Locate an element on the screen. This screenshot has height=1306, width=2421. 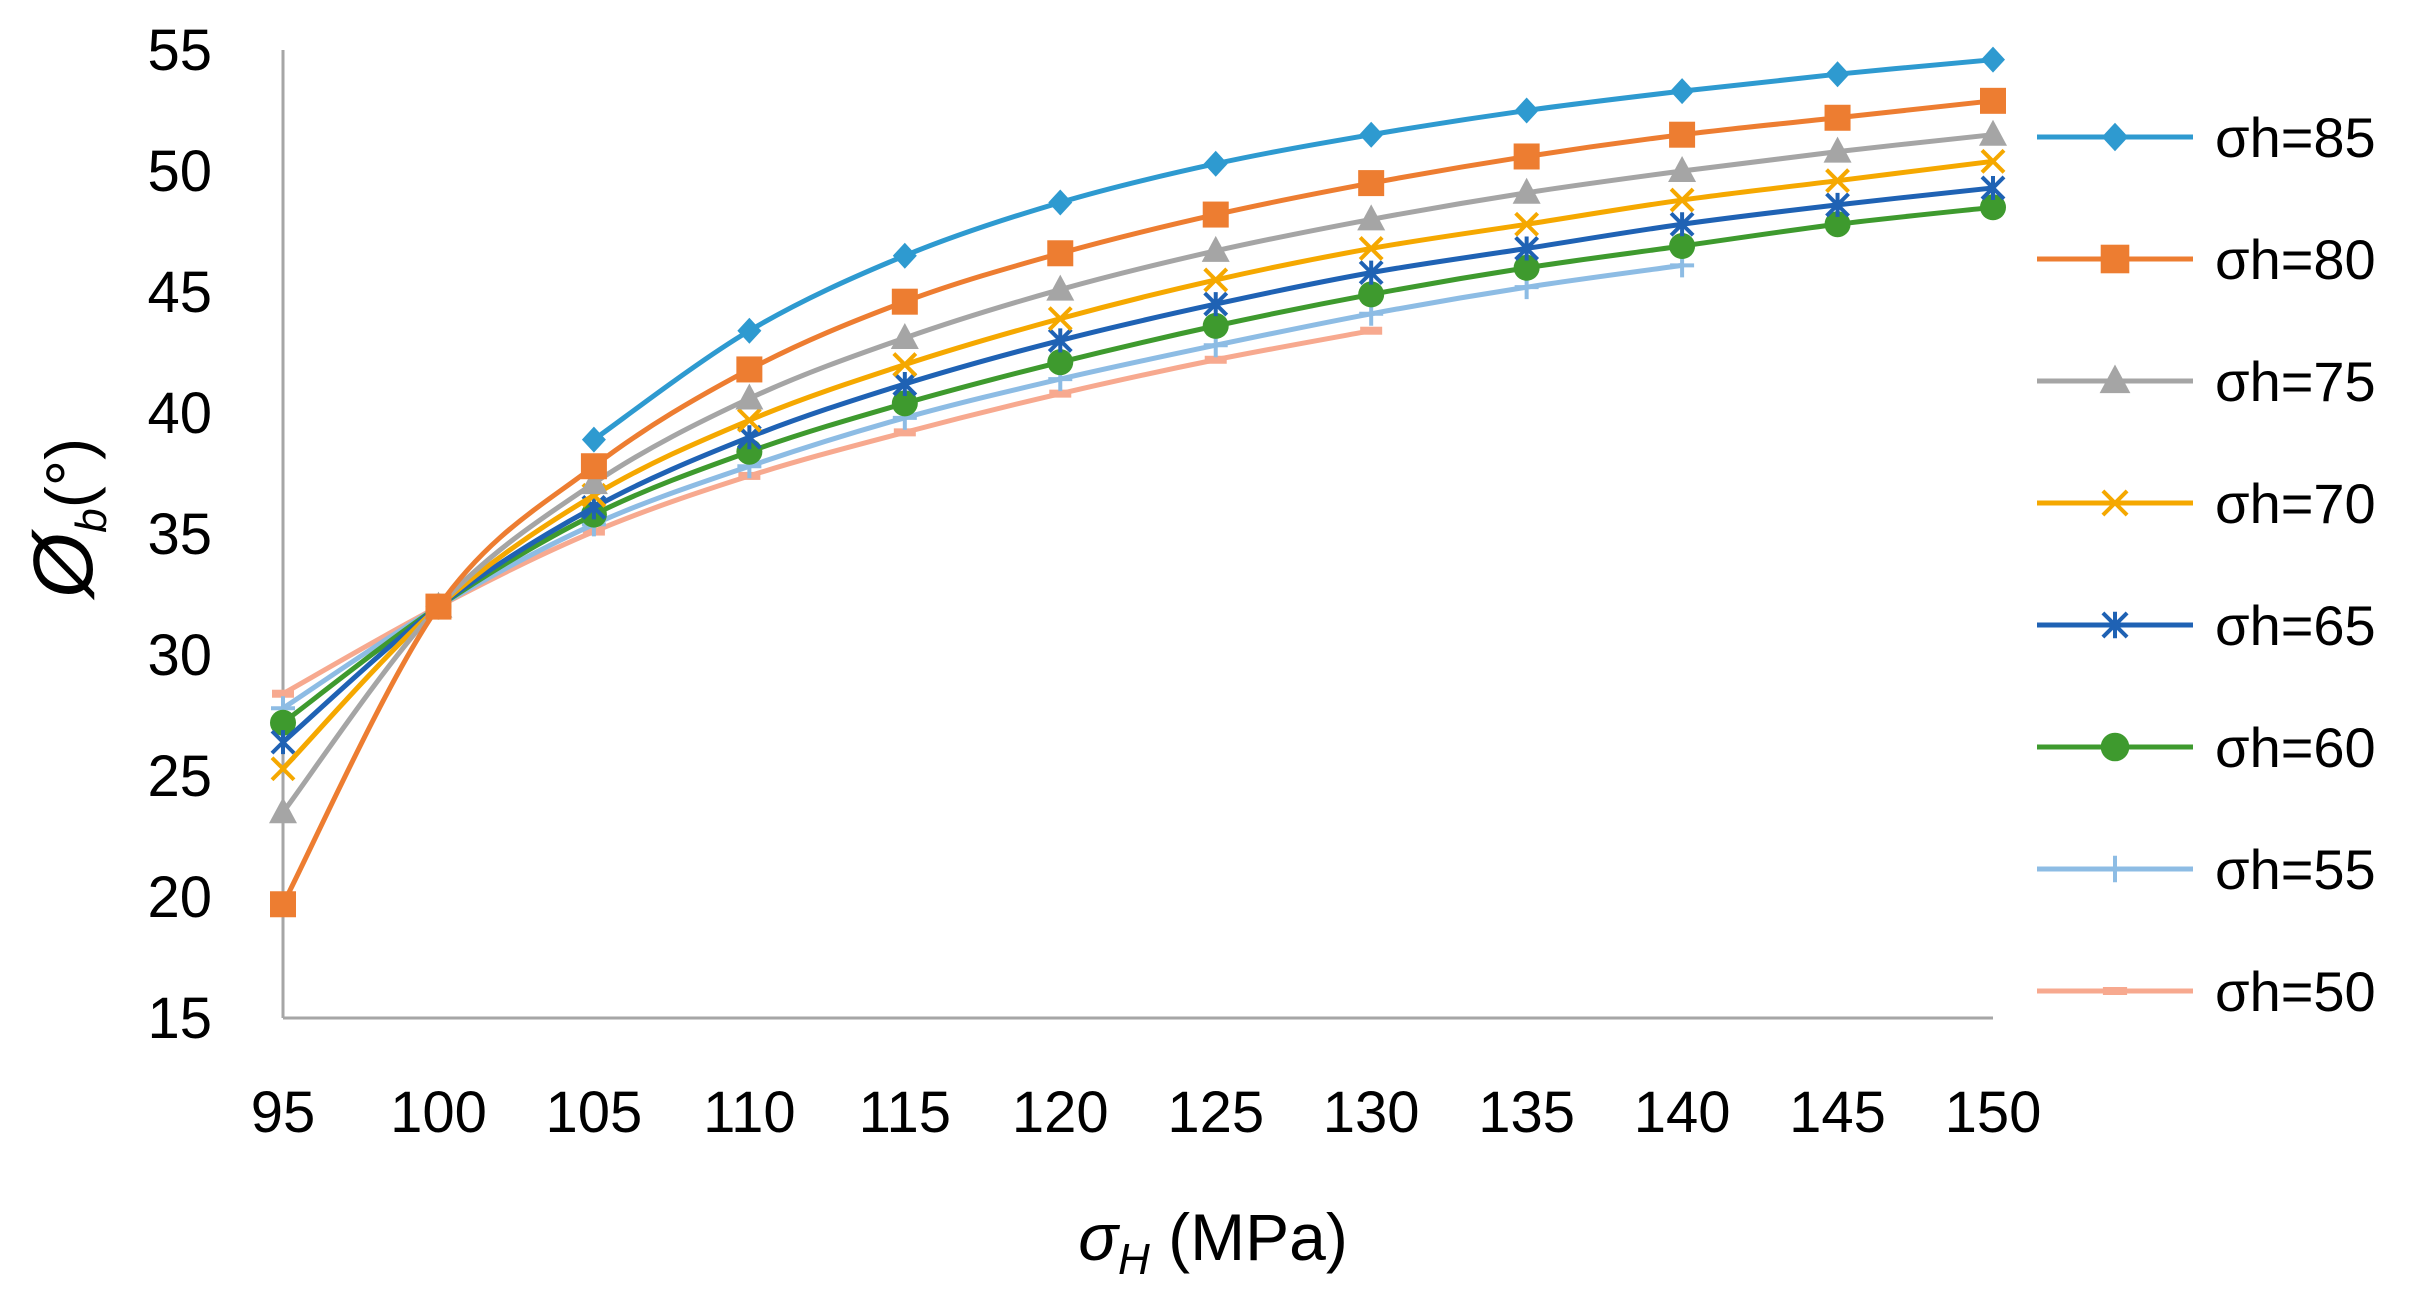
legend-item: σh=60 is located at coordinates (2206, 747).